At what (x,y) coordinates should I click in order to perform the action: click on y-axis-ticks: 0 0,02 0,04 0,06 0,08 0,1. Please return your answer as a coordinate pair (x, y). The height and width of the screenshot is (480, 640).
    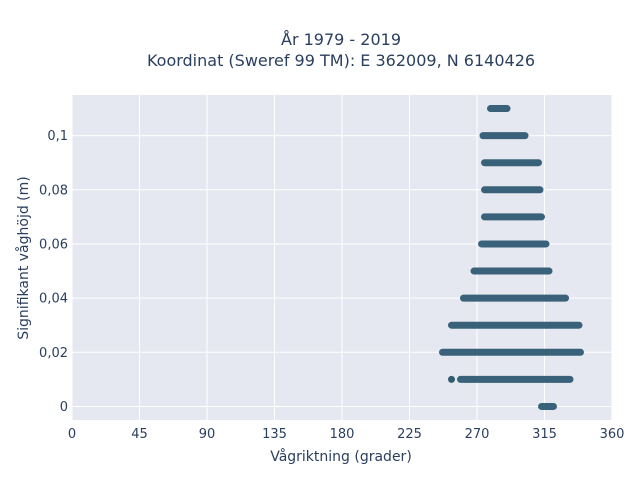
    Looking at the image, I should click on (53, 272).